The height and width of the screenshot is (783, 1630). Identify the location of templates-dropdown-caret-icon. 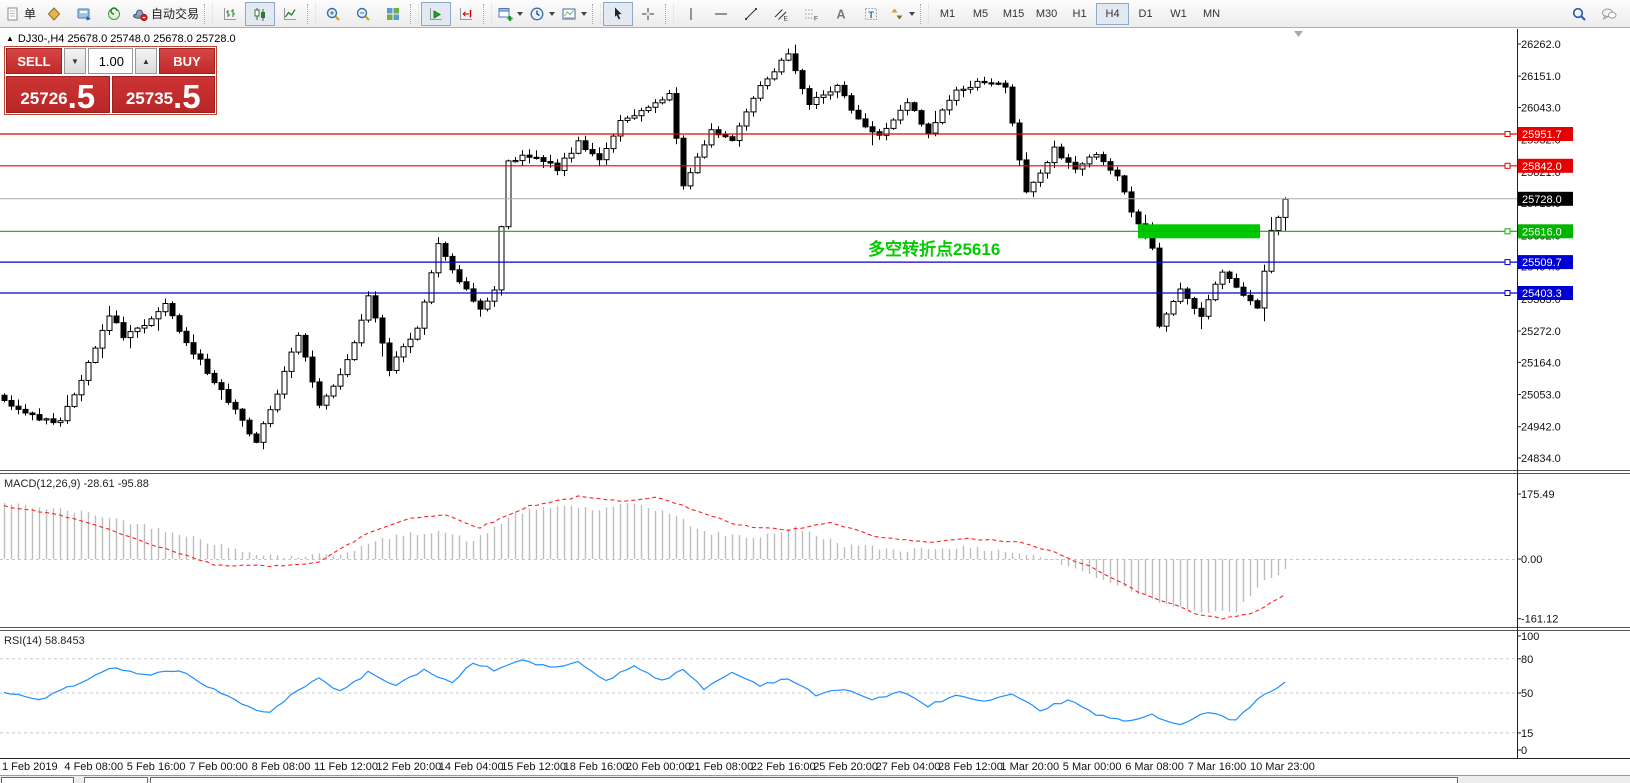
(584, 13).